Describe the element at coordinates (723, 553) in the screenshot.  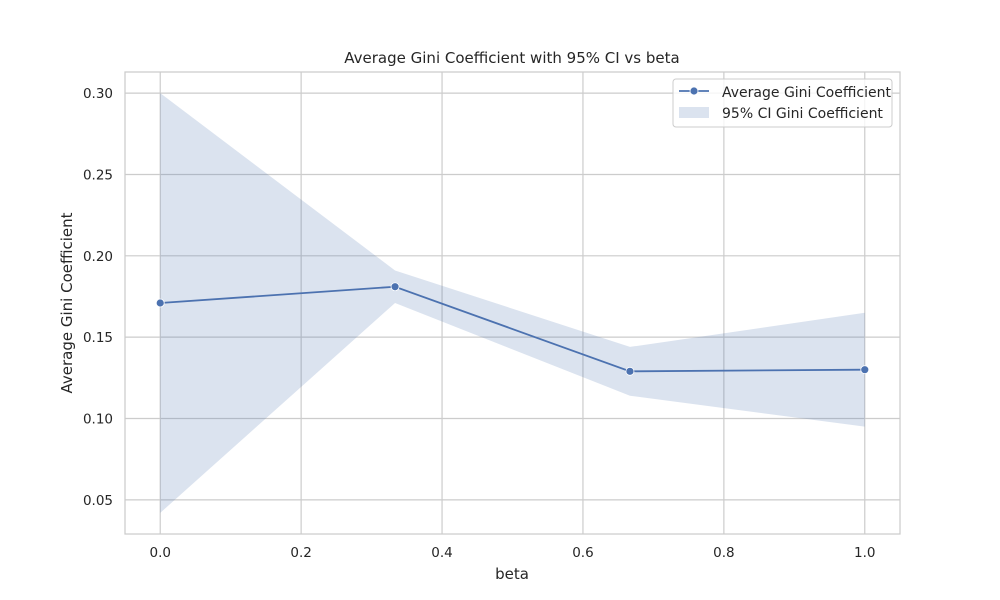
I see `x-tick-label: 0.8` at that location.